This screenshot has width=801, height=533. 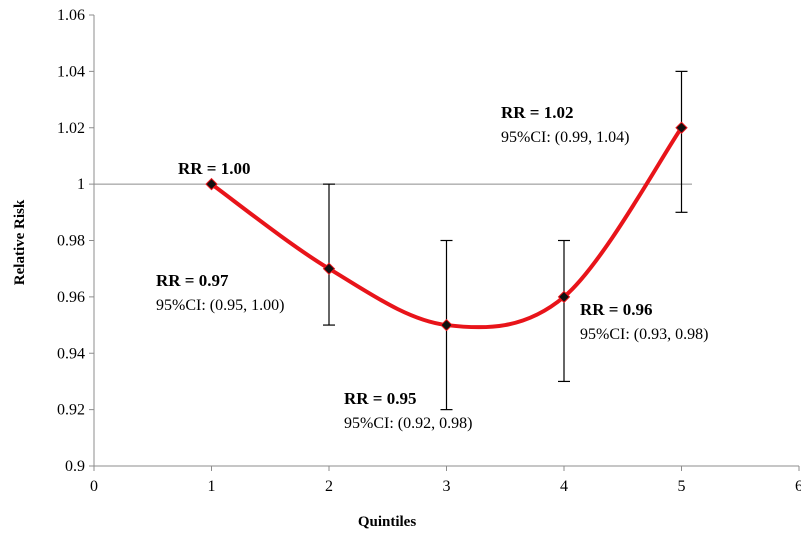 I want to click on x-tick-label: 6, so click(x=798, y=486).